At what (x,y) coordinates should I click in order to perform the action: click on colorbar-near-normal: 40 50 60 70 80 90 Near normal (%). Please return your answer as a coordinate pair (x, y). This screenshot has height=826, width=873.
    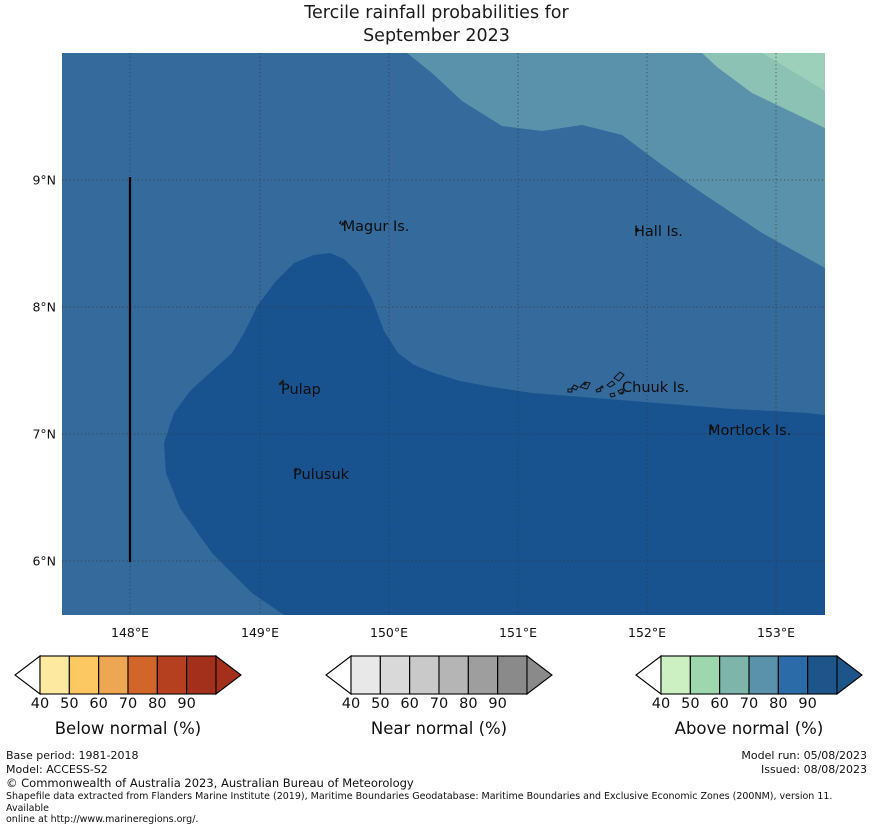
    Looking at the image, I should click on (439, 696).